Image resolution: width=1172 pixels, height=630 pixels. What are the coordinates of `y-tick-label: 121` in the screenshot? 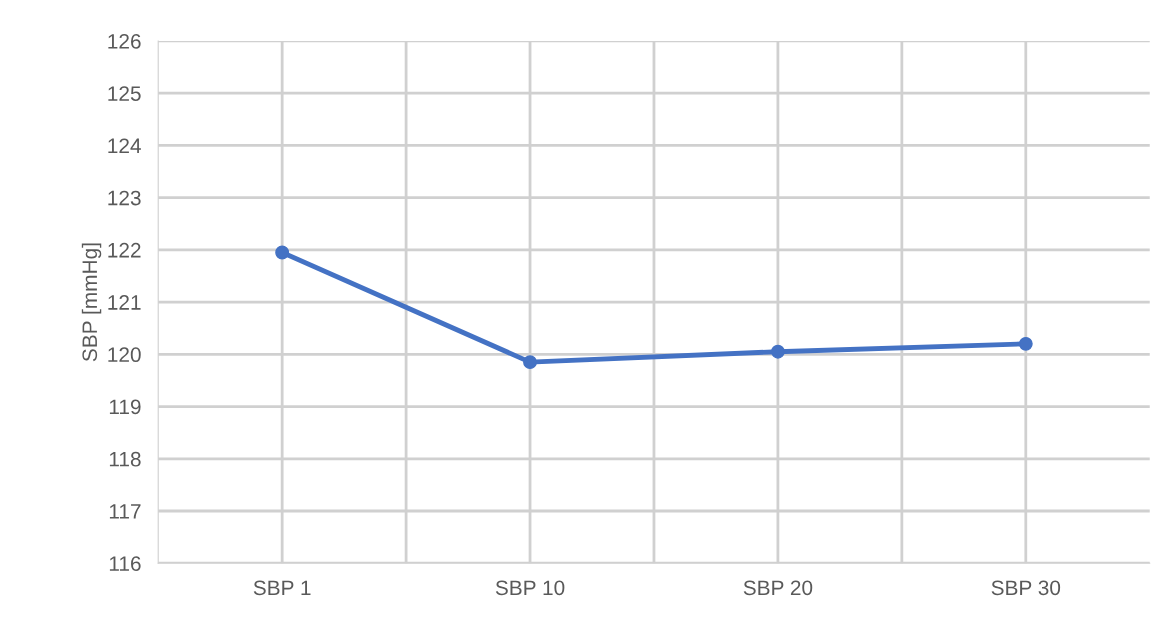 It's located at (124, 302).